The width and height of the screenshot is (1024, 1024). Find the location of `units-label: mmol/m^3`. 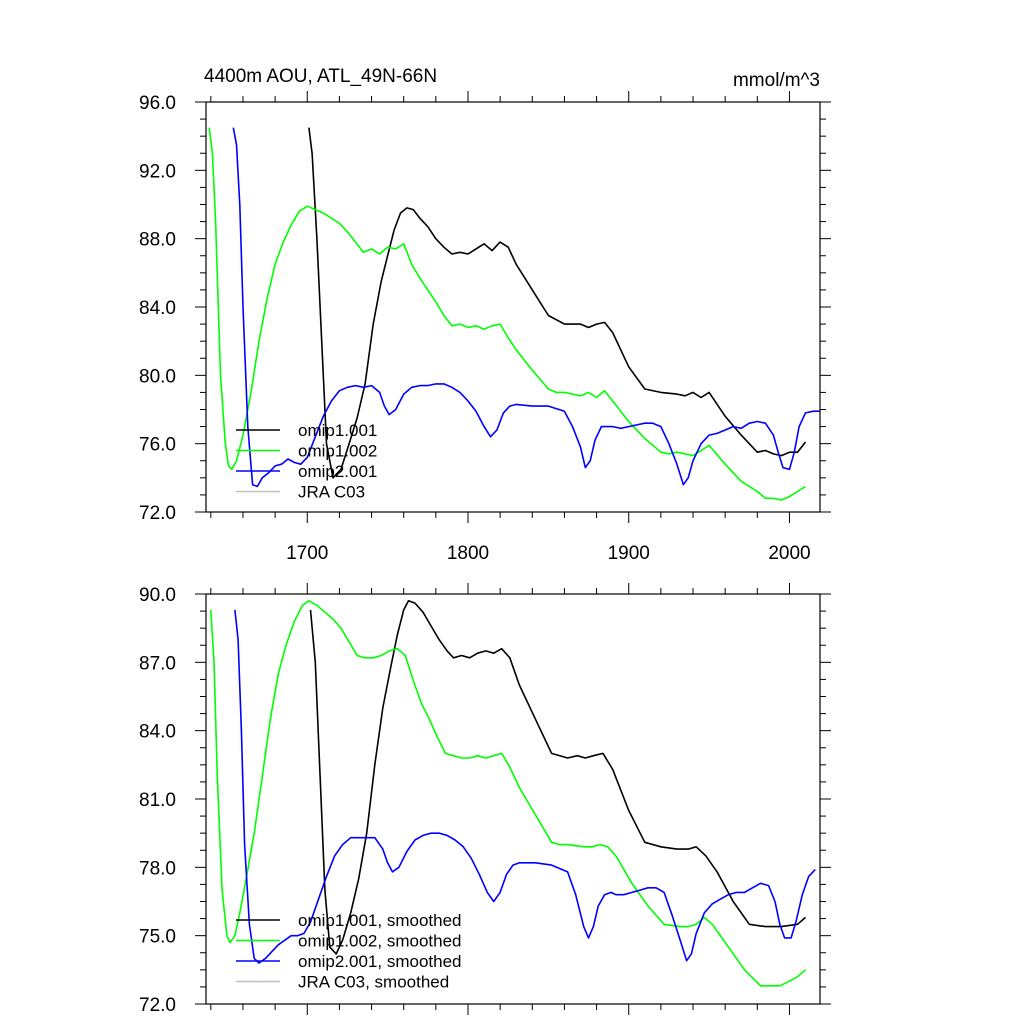

units-label: mmol/m^3 is located at coordinates (776, 80).